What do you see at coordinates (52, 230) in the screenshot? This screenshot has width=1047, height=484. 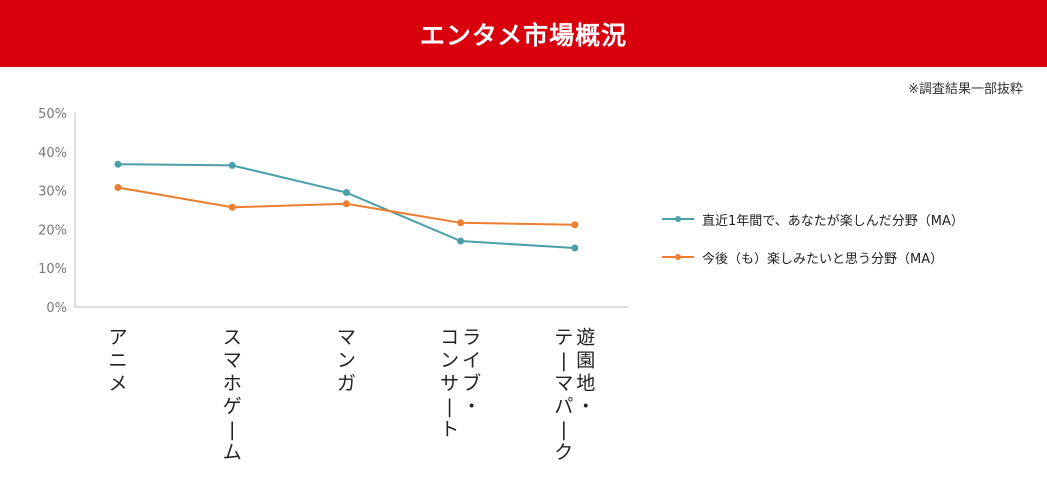 I see `y-tick-label: 20%` at bounding box center [52, 230].